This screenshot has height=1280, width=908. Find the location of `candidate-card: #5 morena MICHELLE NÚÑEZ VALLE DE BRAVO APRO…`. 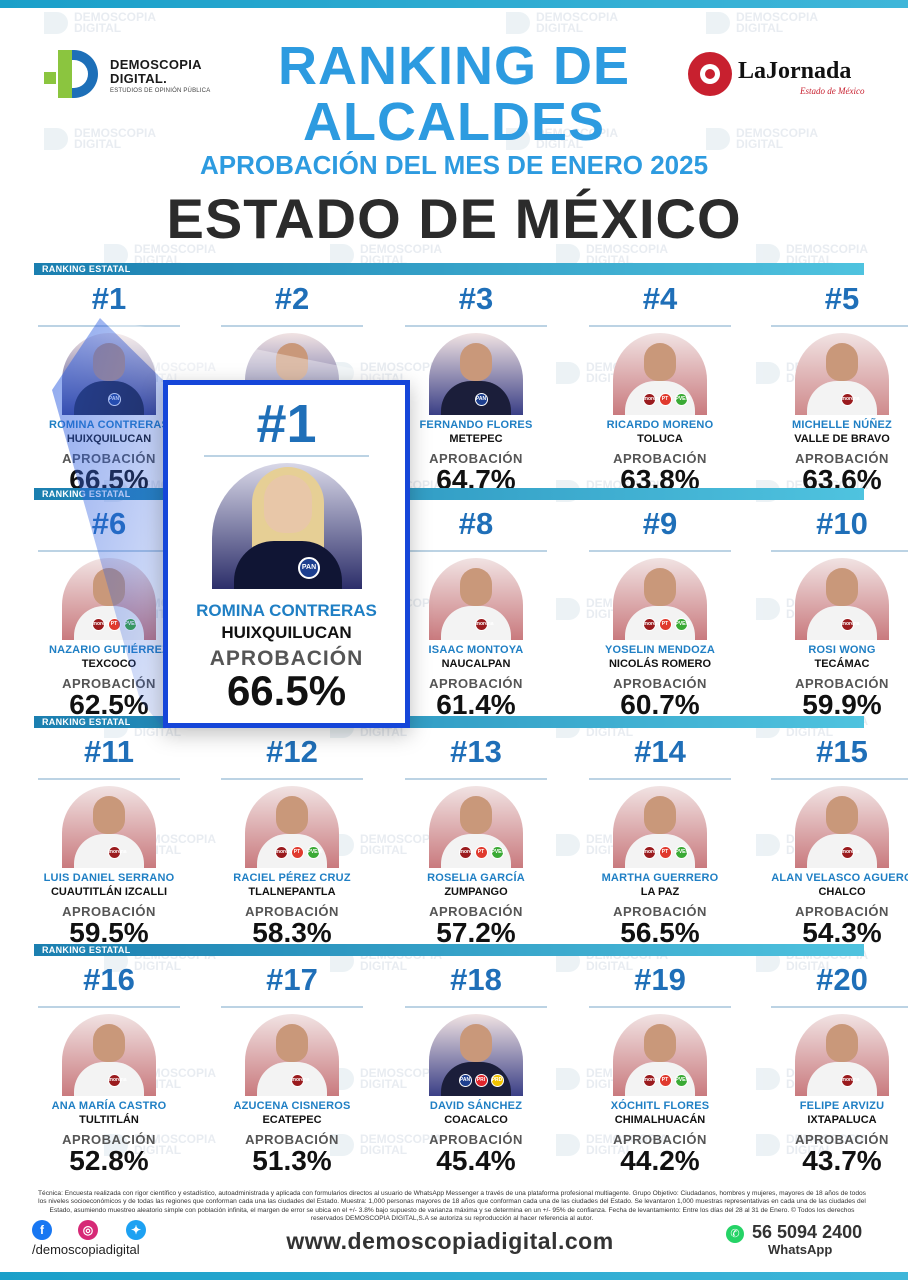

candidate-card: #5 morena MICHELLE NÚÑEZ VALLE DE BRAVO APRO… is located at coordinates (837, 388).